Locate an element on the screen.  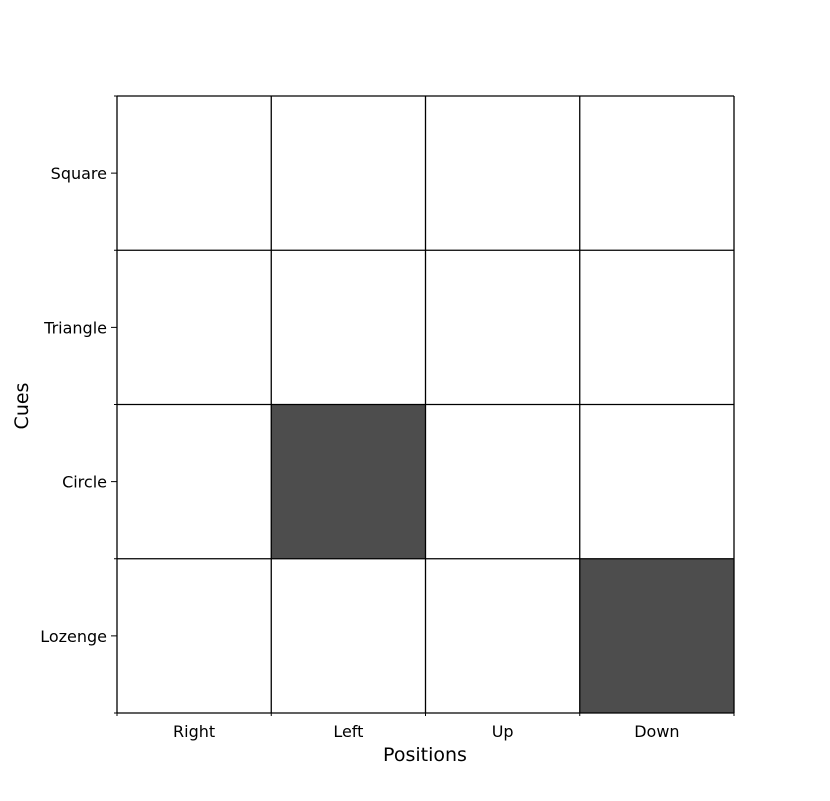
y-tick-label: Square is located at coordinates (79, 173).